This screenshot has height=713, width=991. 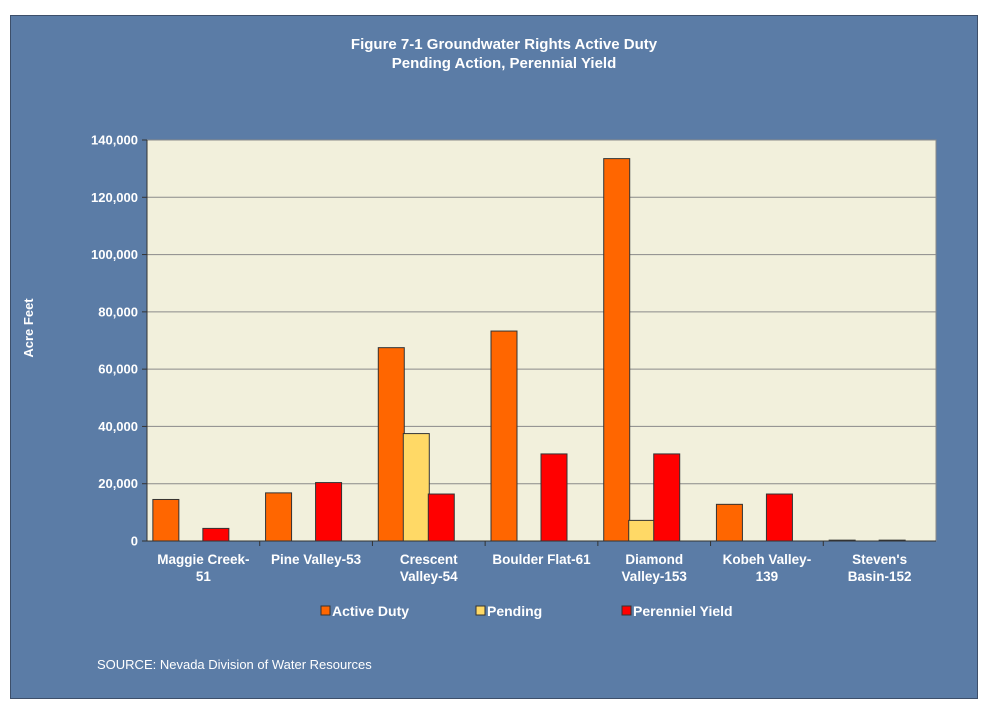 I want to click on x-tick-label: Steven's Basin-152, so click(x=880, y=568).